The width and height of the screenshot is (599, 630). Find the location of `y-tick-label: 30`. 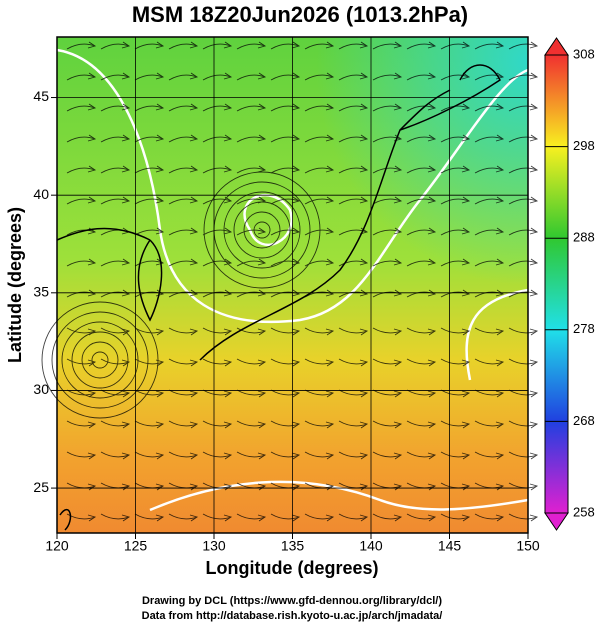

y-tick-label: 30 is located at coordinates (41, 389).